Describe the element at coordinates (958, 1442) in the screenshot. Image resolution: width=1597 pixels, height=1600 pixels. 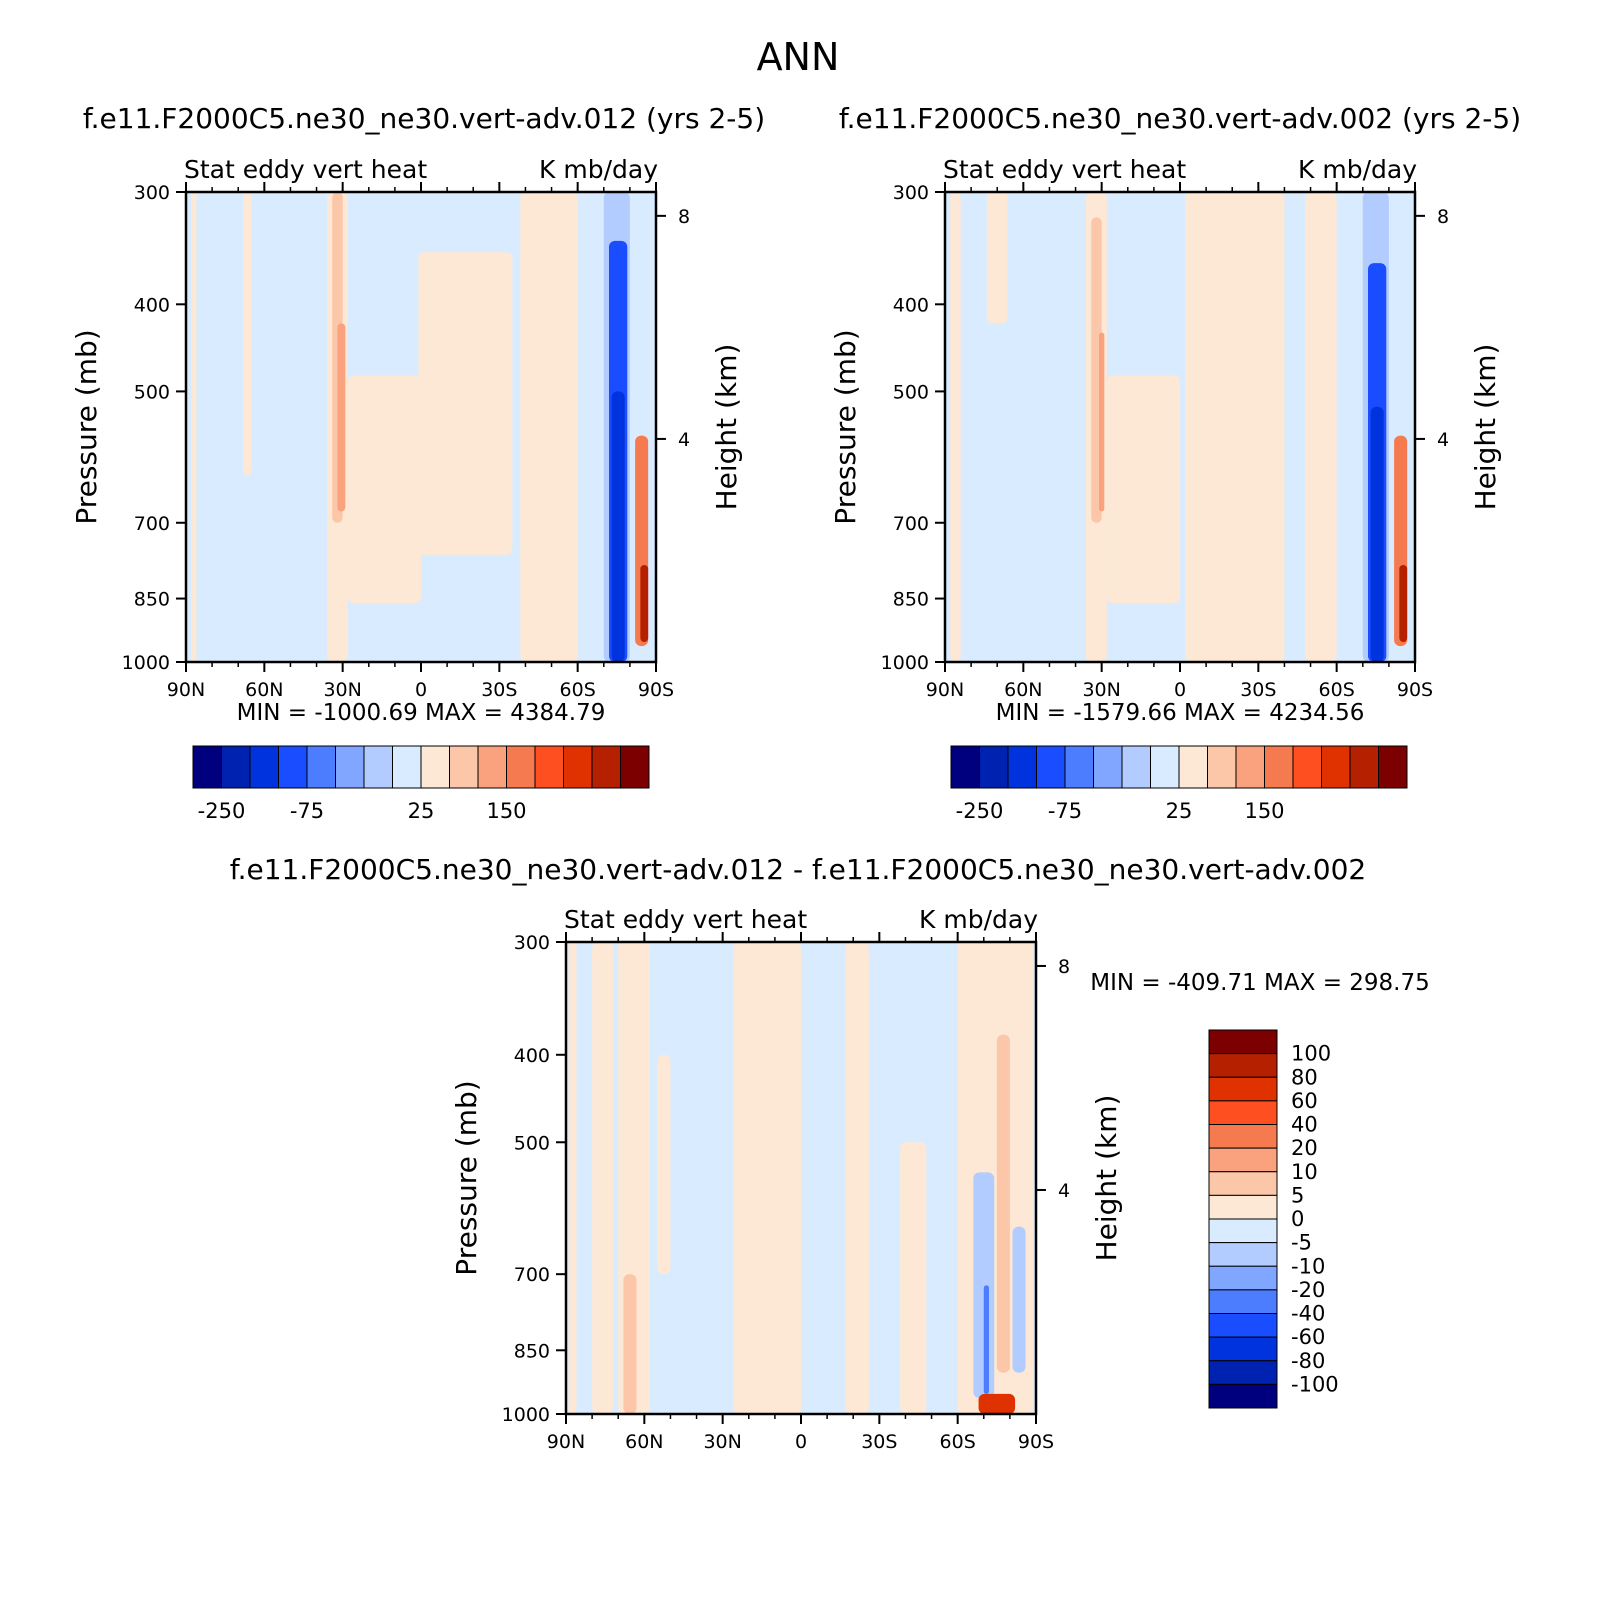
I see `x-tick-label: 60S` at that location.